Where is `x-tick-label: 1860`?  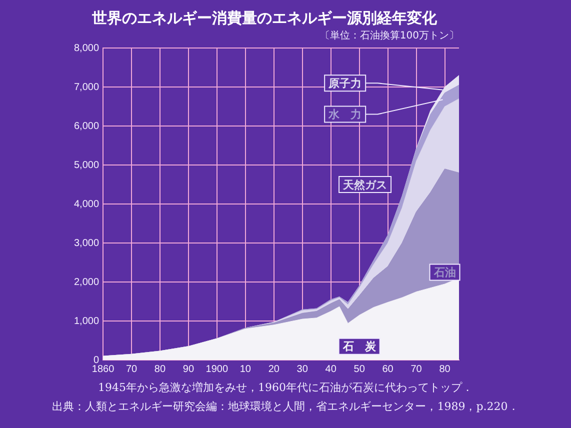
x-tick-label: 1860 is located at coordinates (103, 369).